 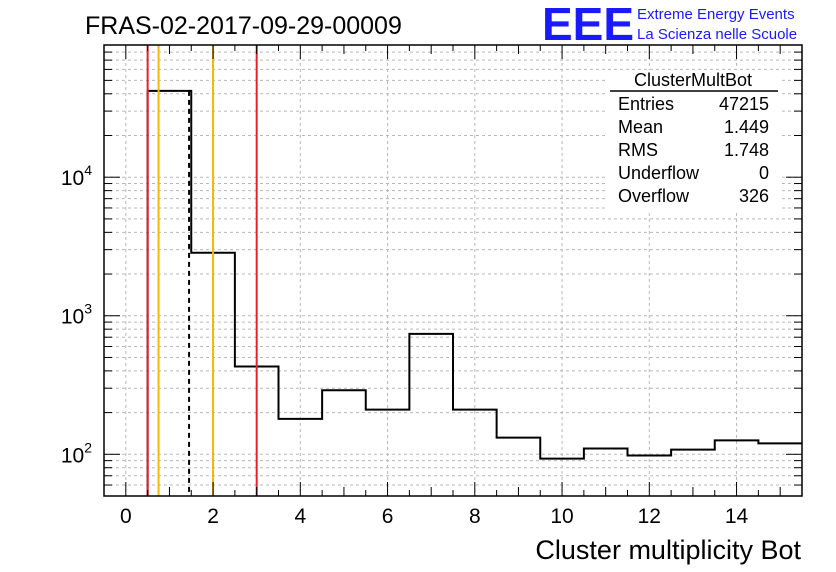 I want to click on stats-box-background, so click(x=693, y=140).